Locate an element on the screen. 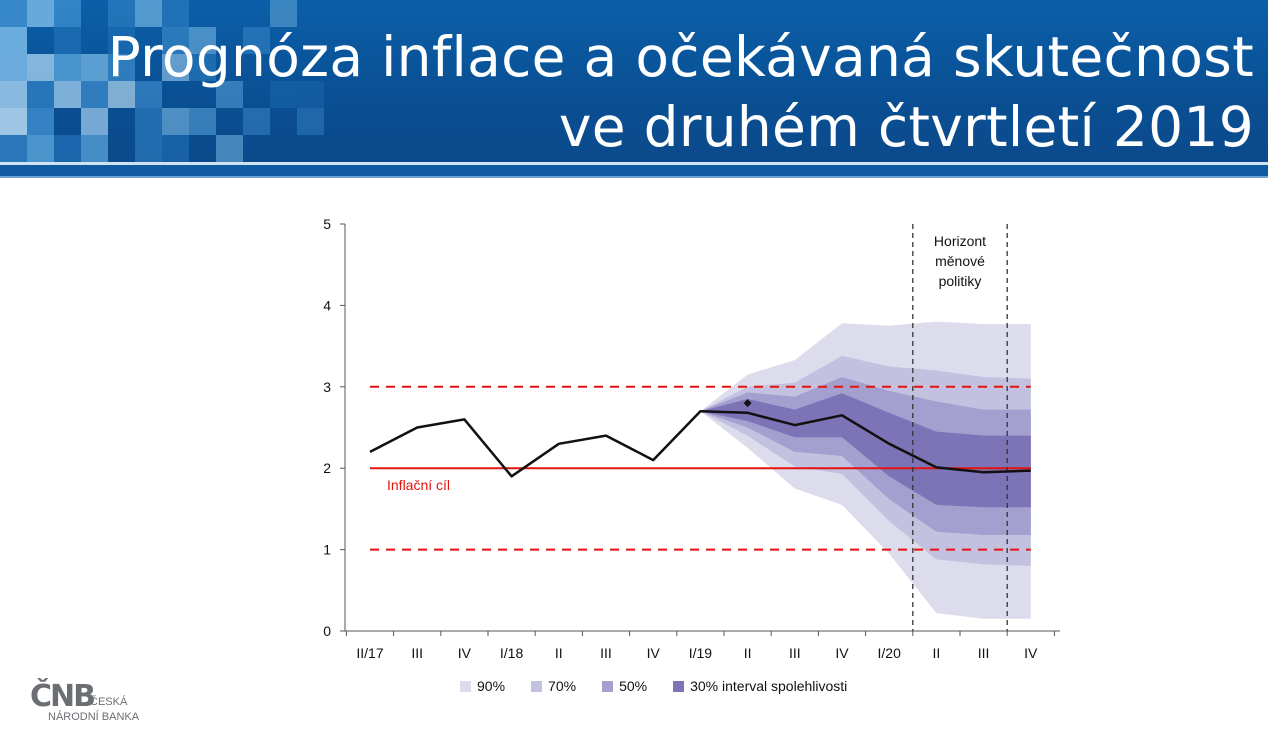  chart-legend: 90% 70% 50% 30% interval spolehlivosti is located at coordinates (653, 686).